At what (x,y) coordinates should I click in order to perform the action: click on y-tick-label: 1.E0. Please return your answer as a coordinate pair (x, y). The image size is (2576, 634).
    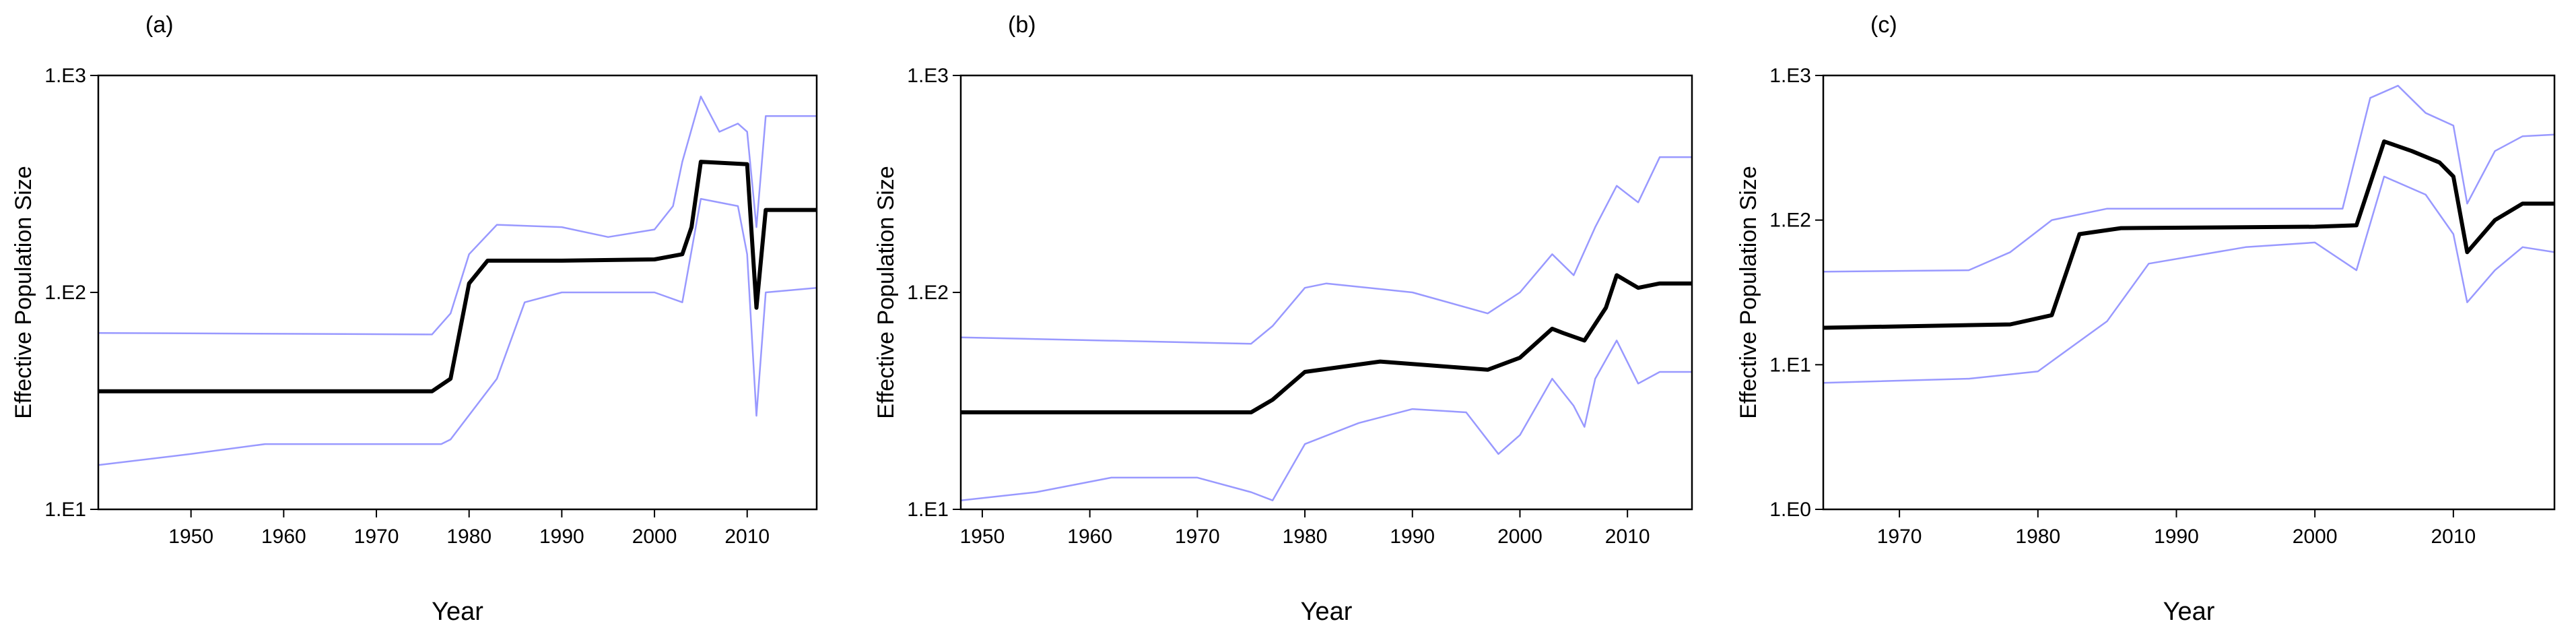
    Looking at the image, I should click on (1790, 510).